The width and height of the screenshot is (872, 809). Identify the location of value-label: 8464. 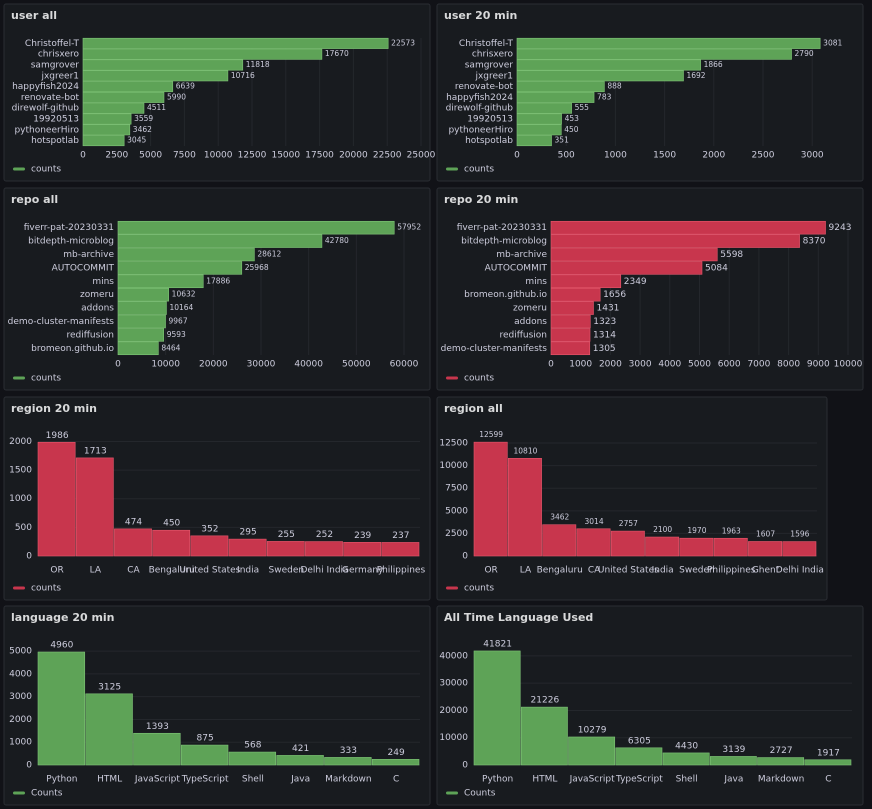
(170, 347).